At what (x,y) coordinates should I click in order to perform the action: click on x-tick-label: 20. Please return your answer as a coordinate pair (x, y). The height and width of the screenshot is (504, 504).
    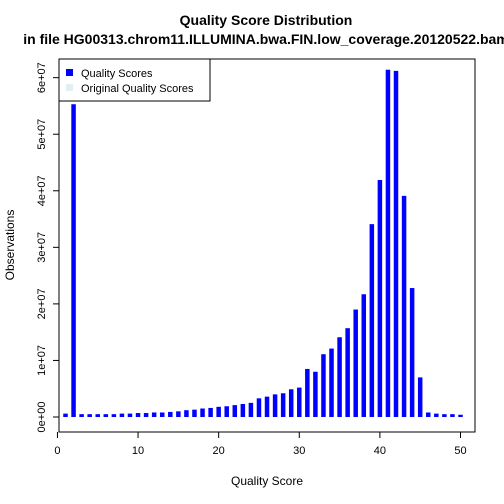
    Looking at the image, I should click on (219, 451).